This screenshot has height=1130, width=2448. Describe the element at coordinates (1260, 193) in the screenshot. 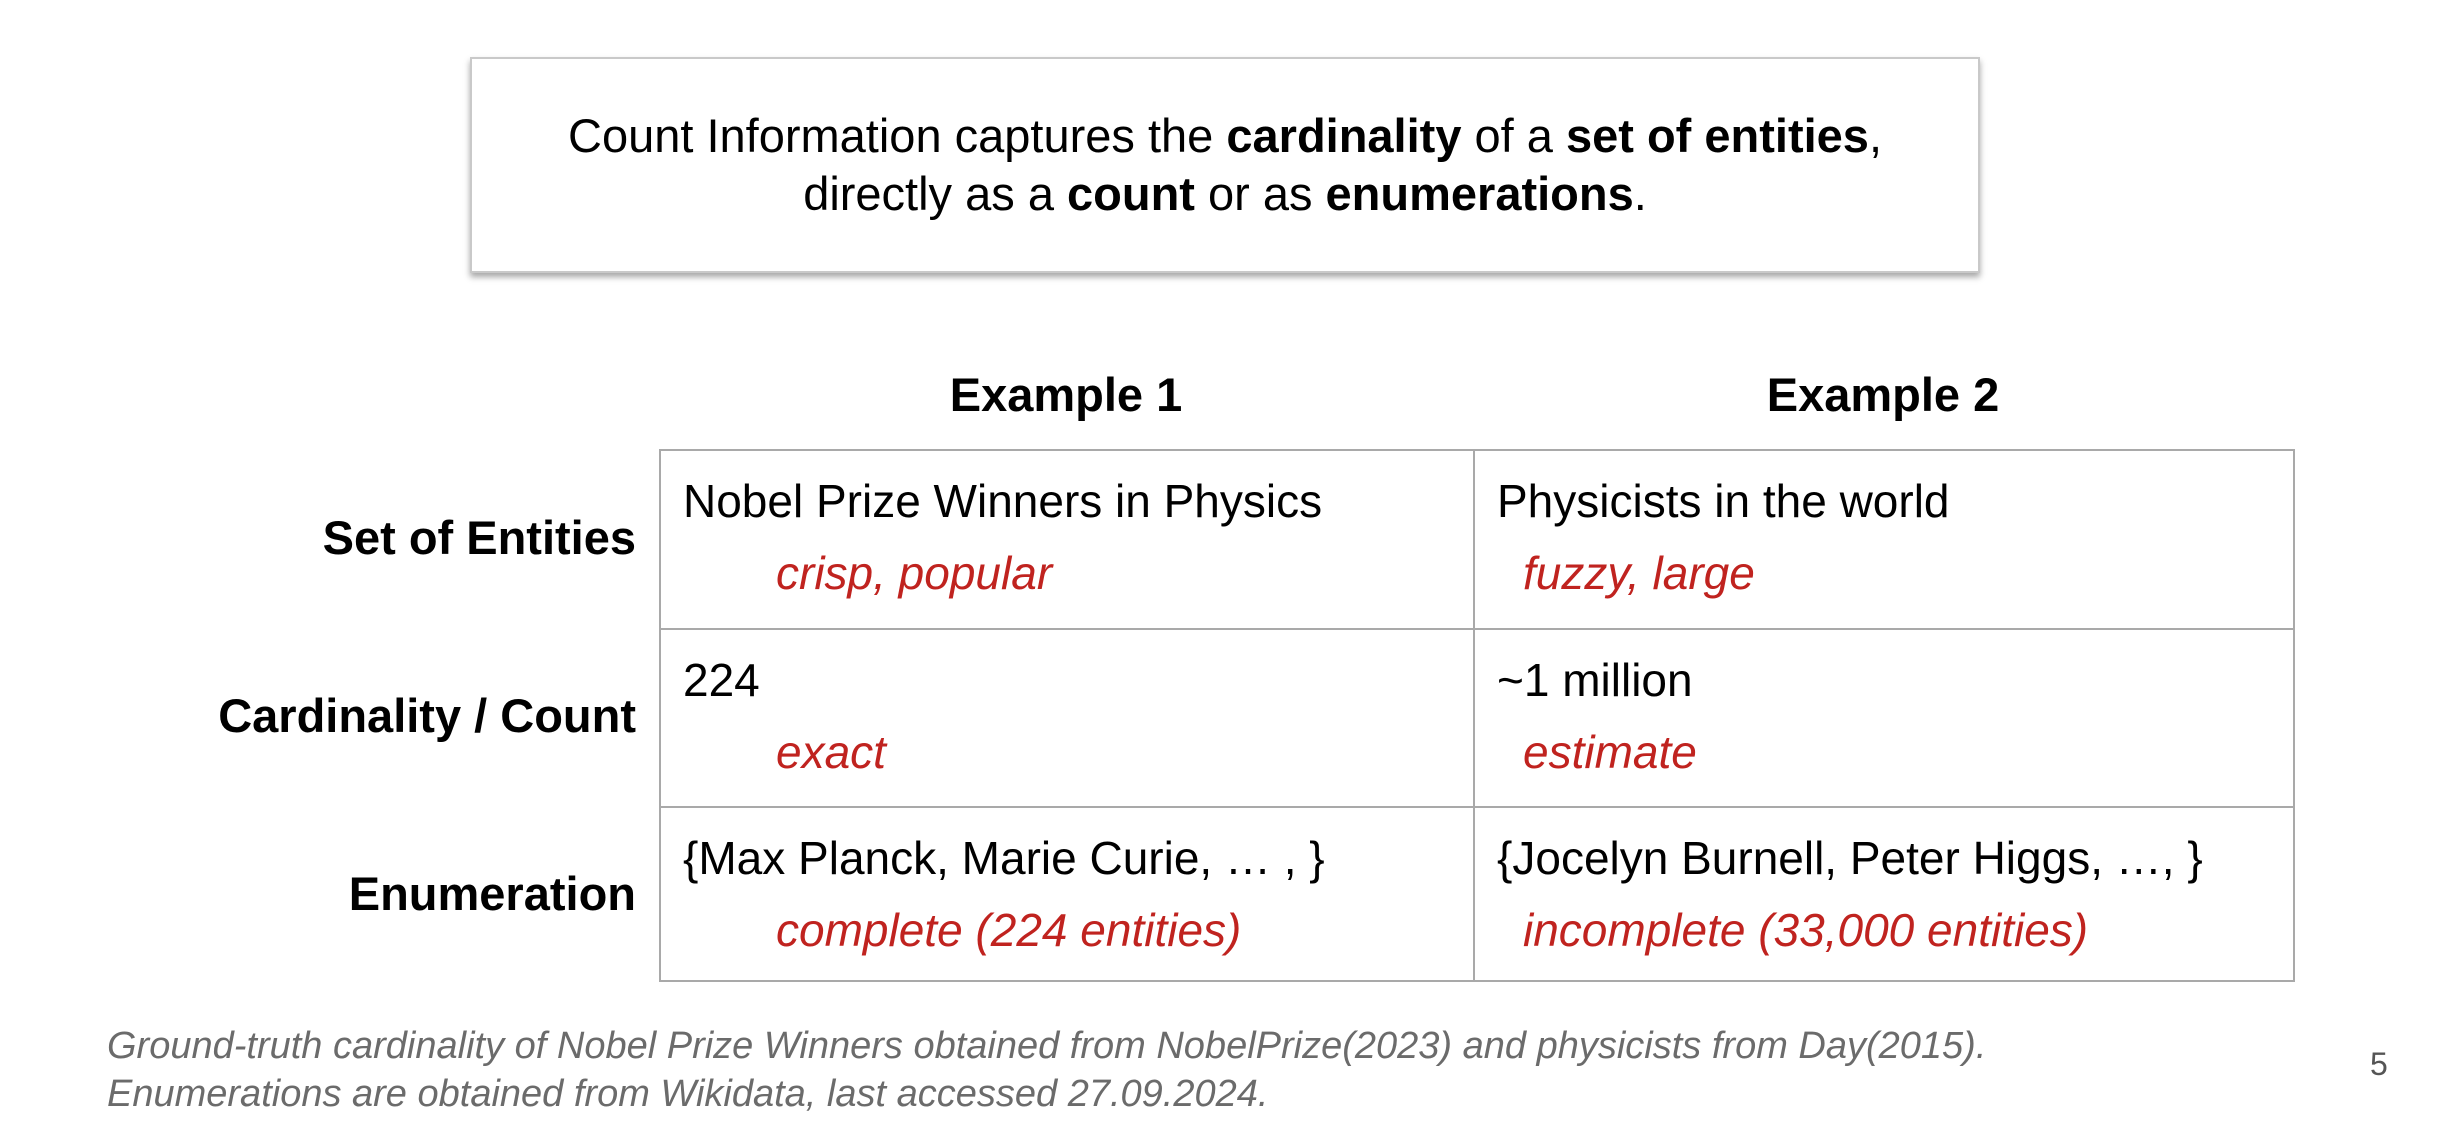

I see `definition-text: or as` at that location.